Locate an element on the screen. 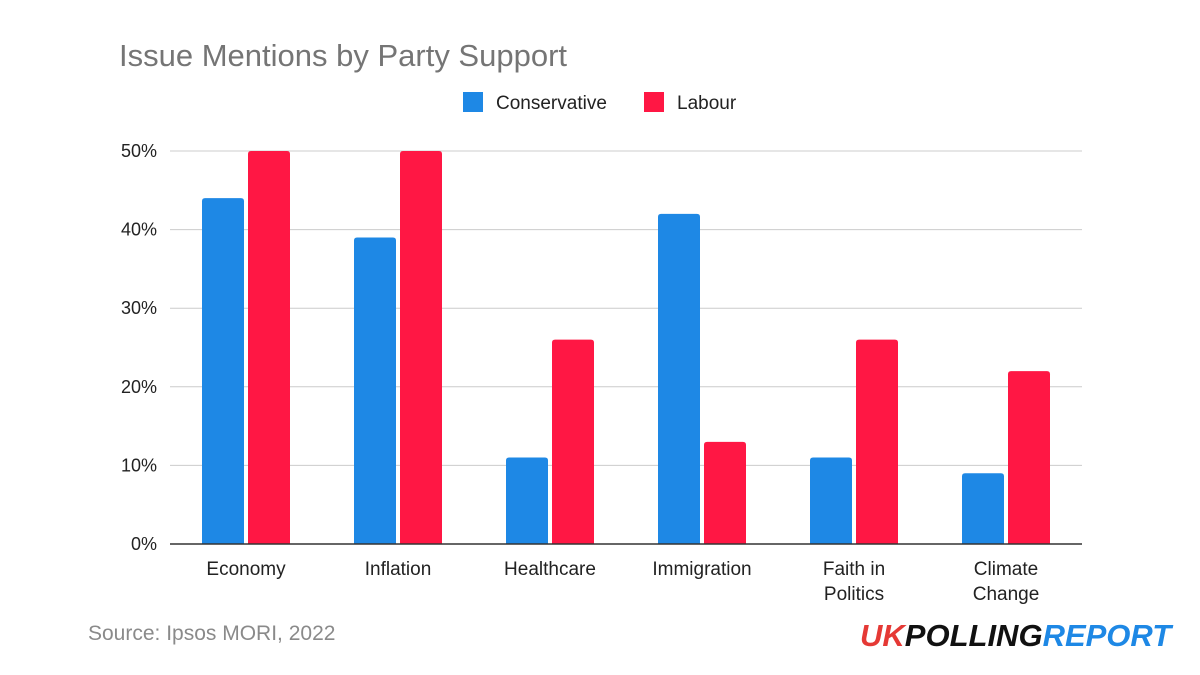 Image resolution: width=1200 pixels, height=675 pixels. y-axis-ticks: 0% 10% 20% 30% 40% 50% is located at coordinates (139, 347).